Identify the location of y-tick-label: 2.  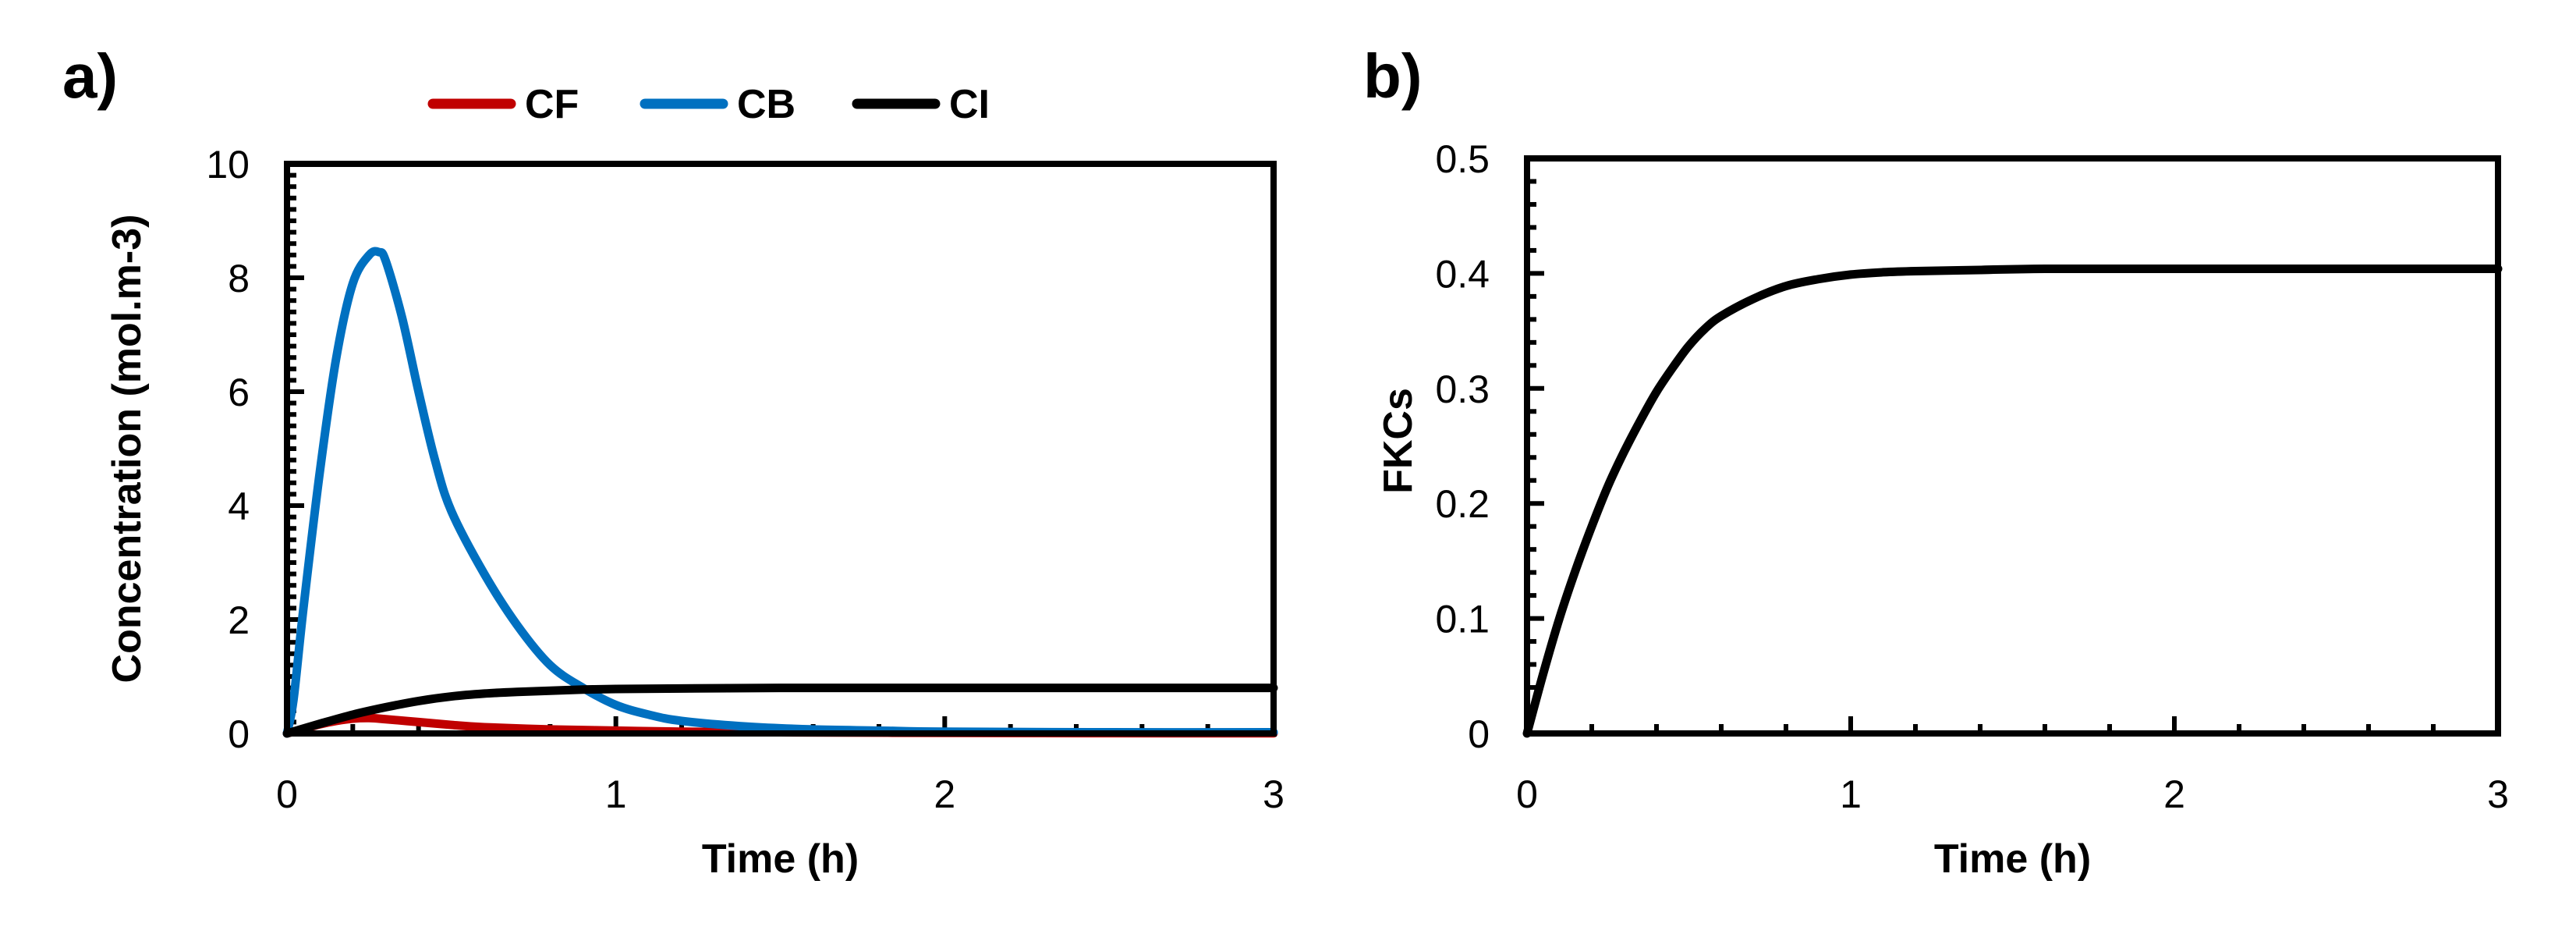
(239, 620).